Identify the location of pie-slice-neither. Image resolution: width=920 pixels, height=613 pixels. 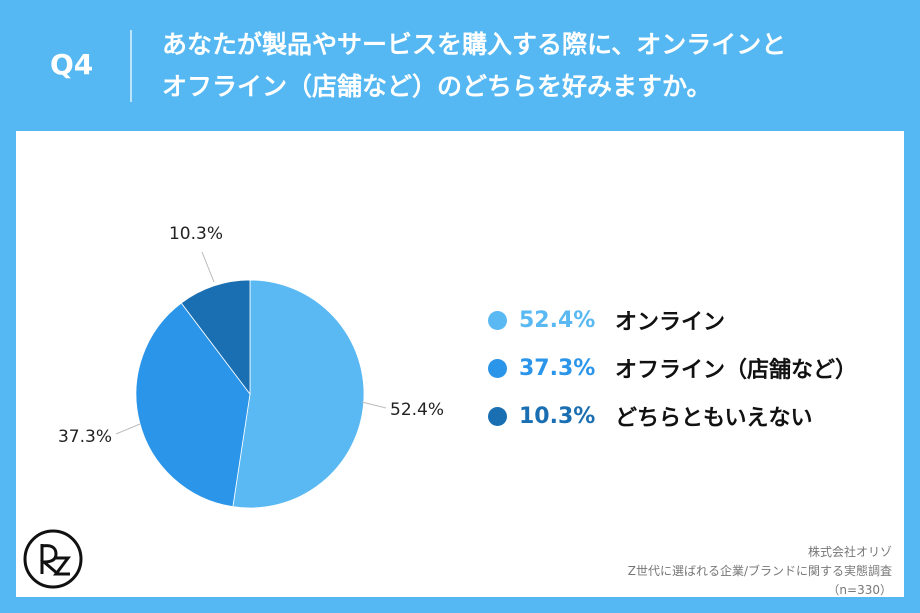
(215, 337).